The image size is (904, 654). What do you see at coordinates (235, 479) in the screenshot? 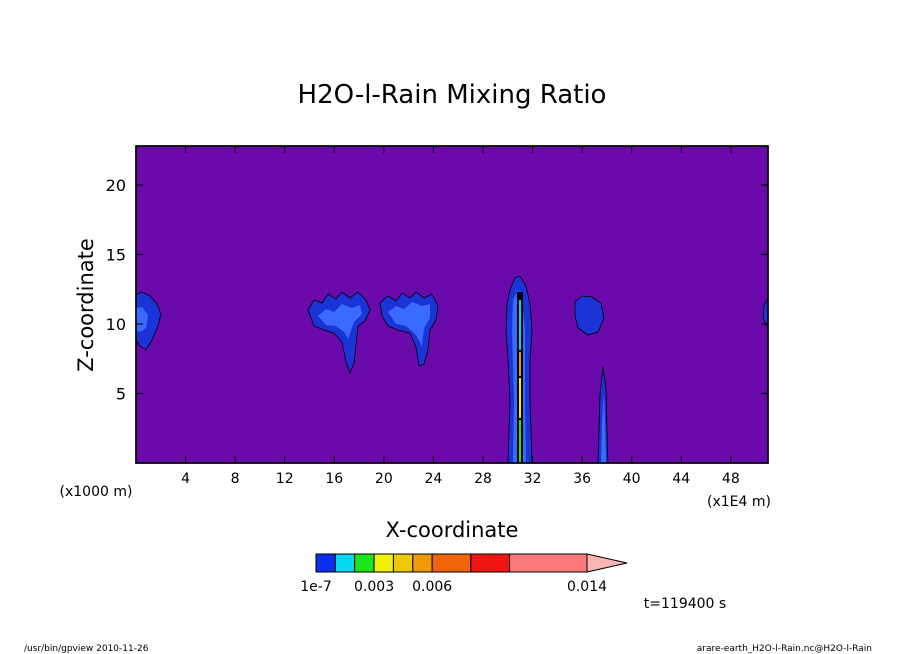
I see `x-tick-label: 8` at bounding box center [235, 479].